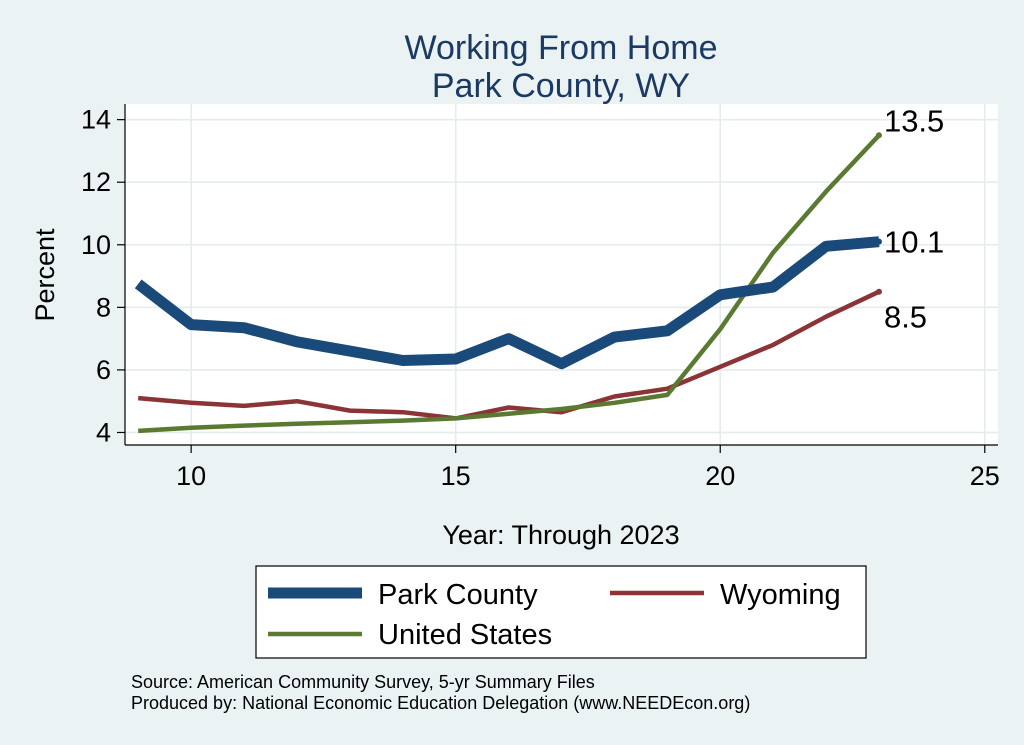 The height and width of the screenshot is (745, 1024). What do you see at coordinates (103, 432) in the screenshot?
I see `y-tick-label-4: 4` at bounding box center [103, 432].